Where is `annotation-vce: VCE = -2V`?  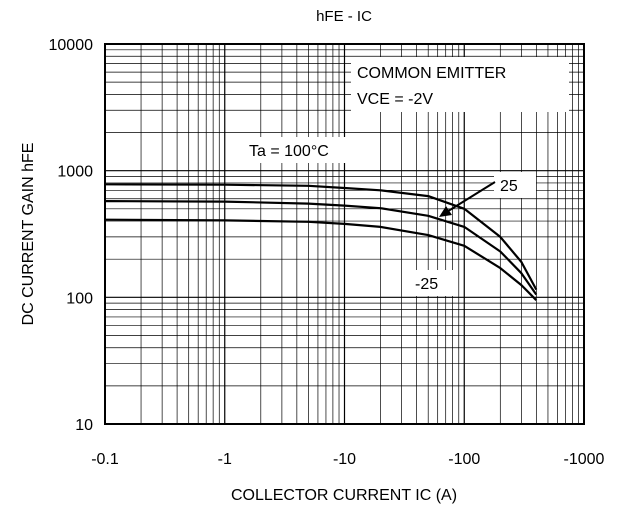
annotation-vce: VCE = -2V is located at coordinates (395, 99).